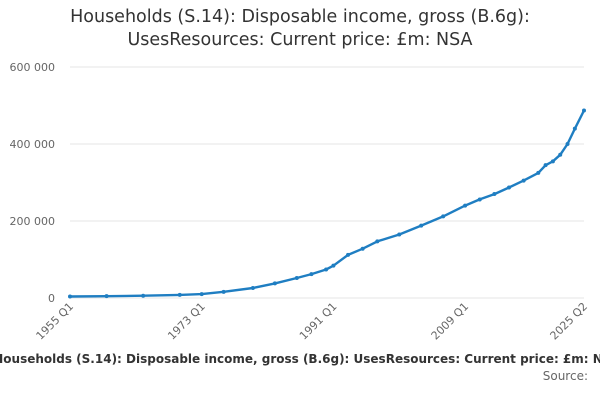  What do you see at coordinates (33, 67) in the screenshot?
I see `y-tick-label: 600 000` at bounding box center [33, 67].